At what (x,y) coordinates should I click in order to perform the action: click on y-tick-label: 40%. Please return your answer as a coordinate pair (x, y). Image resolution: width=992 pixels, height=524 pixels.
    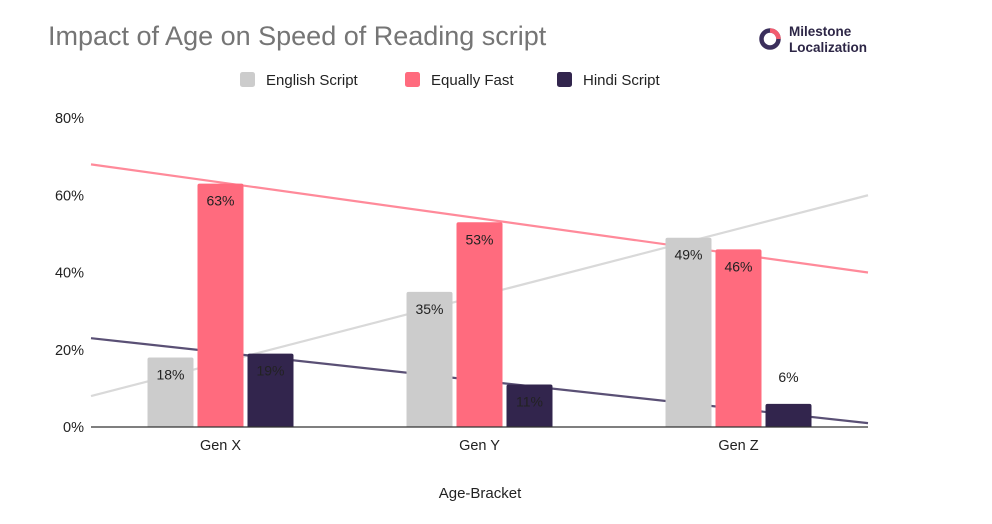
    Looking at the image, I should click on (69, 274).